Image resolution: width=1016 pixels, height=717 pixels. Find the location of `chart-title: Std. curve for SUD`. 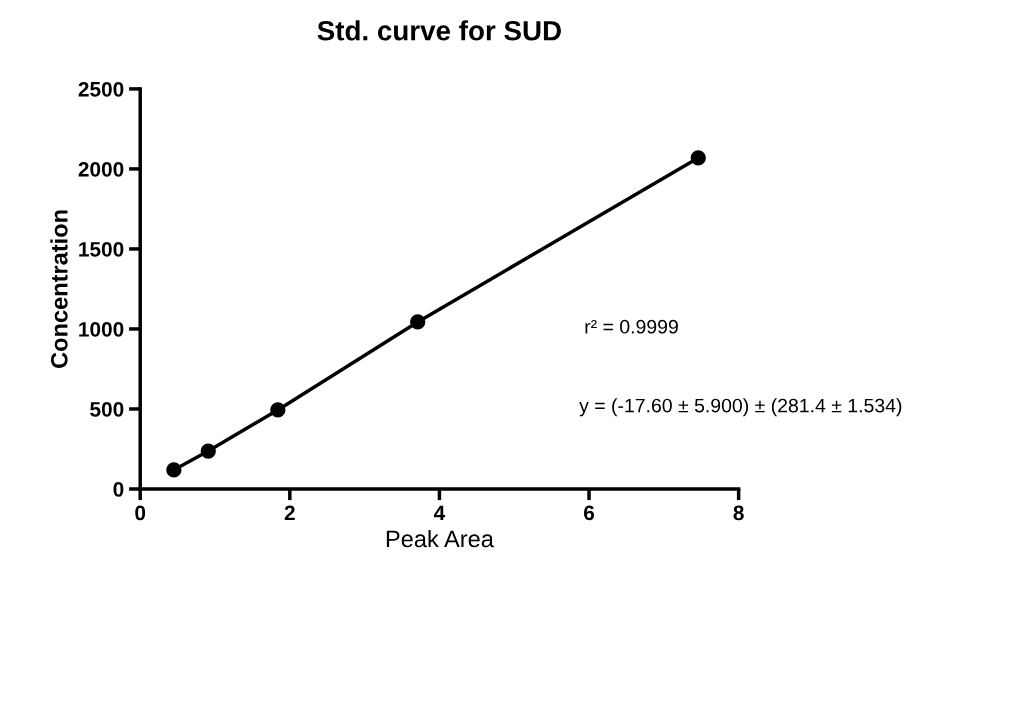

chart-title: Std. curve for SUD is located at coordinates (439, 30).